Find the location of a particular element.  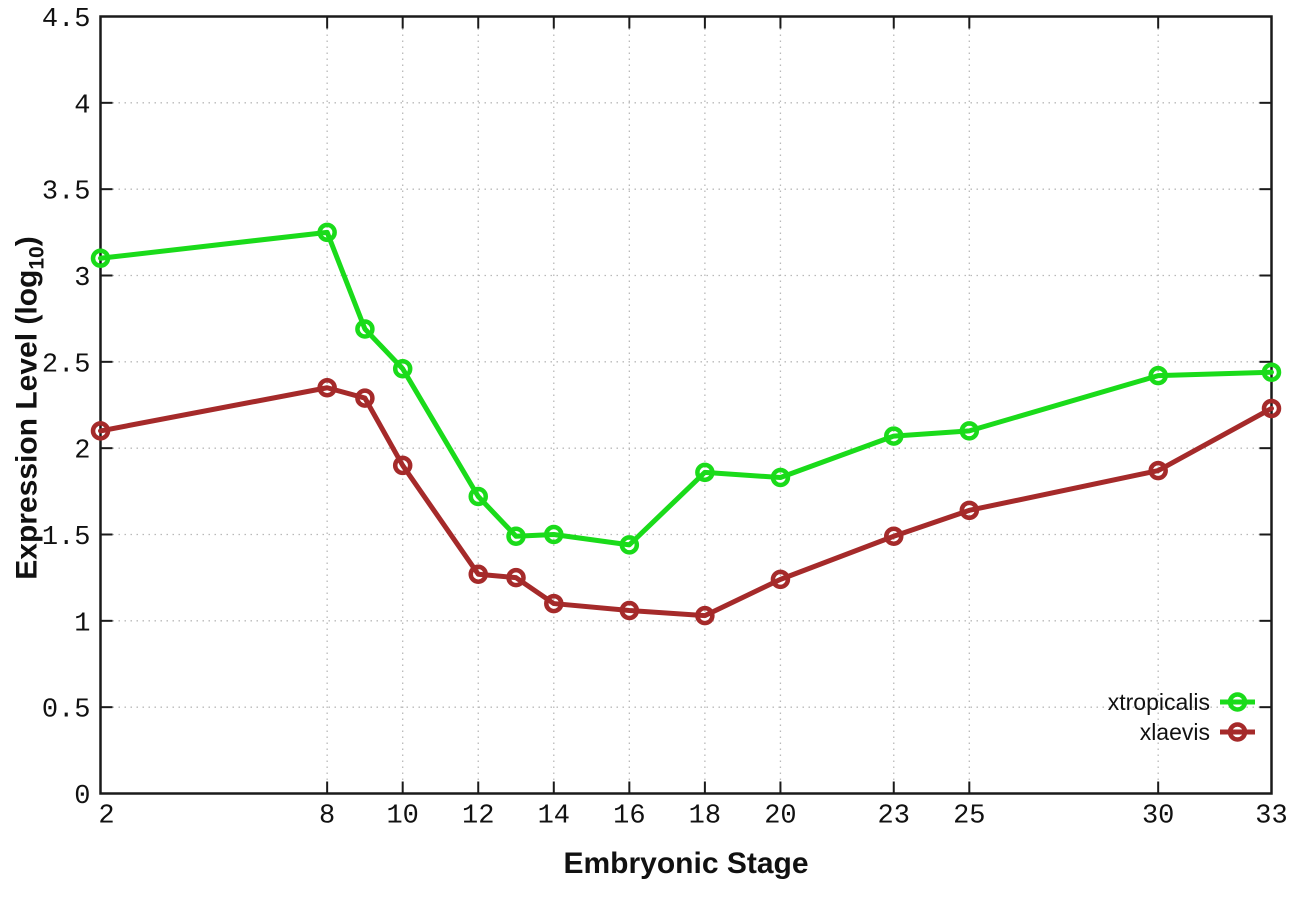

x-tick-label: 12 is located at coordinates (478, 817).